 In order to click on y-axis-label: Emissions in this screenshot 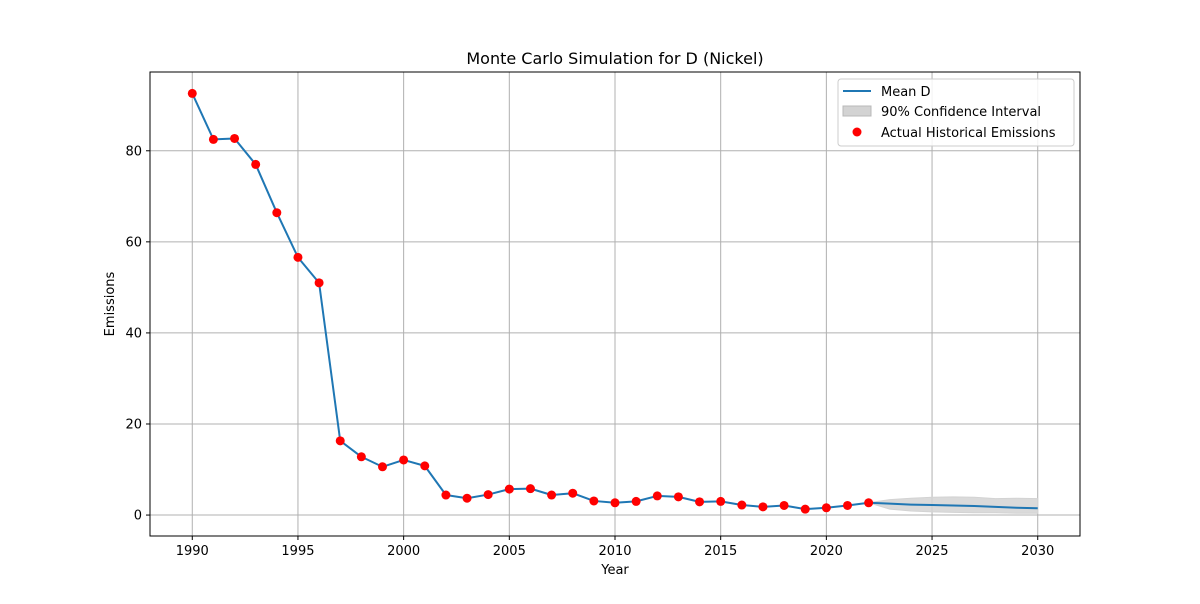, I will do `click(110, 303)`.